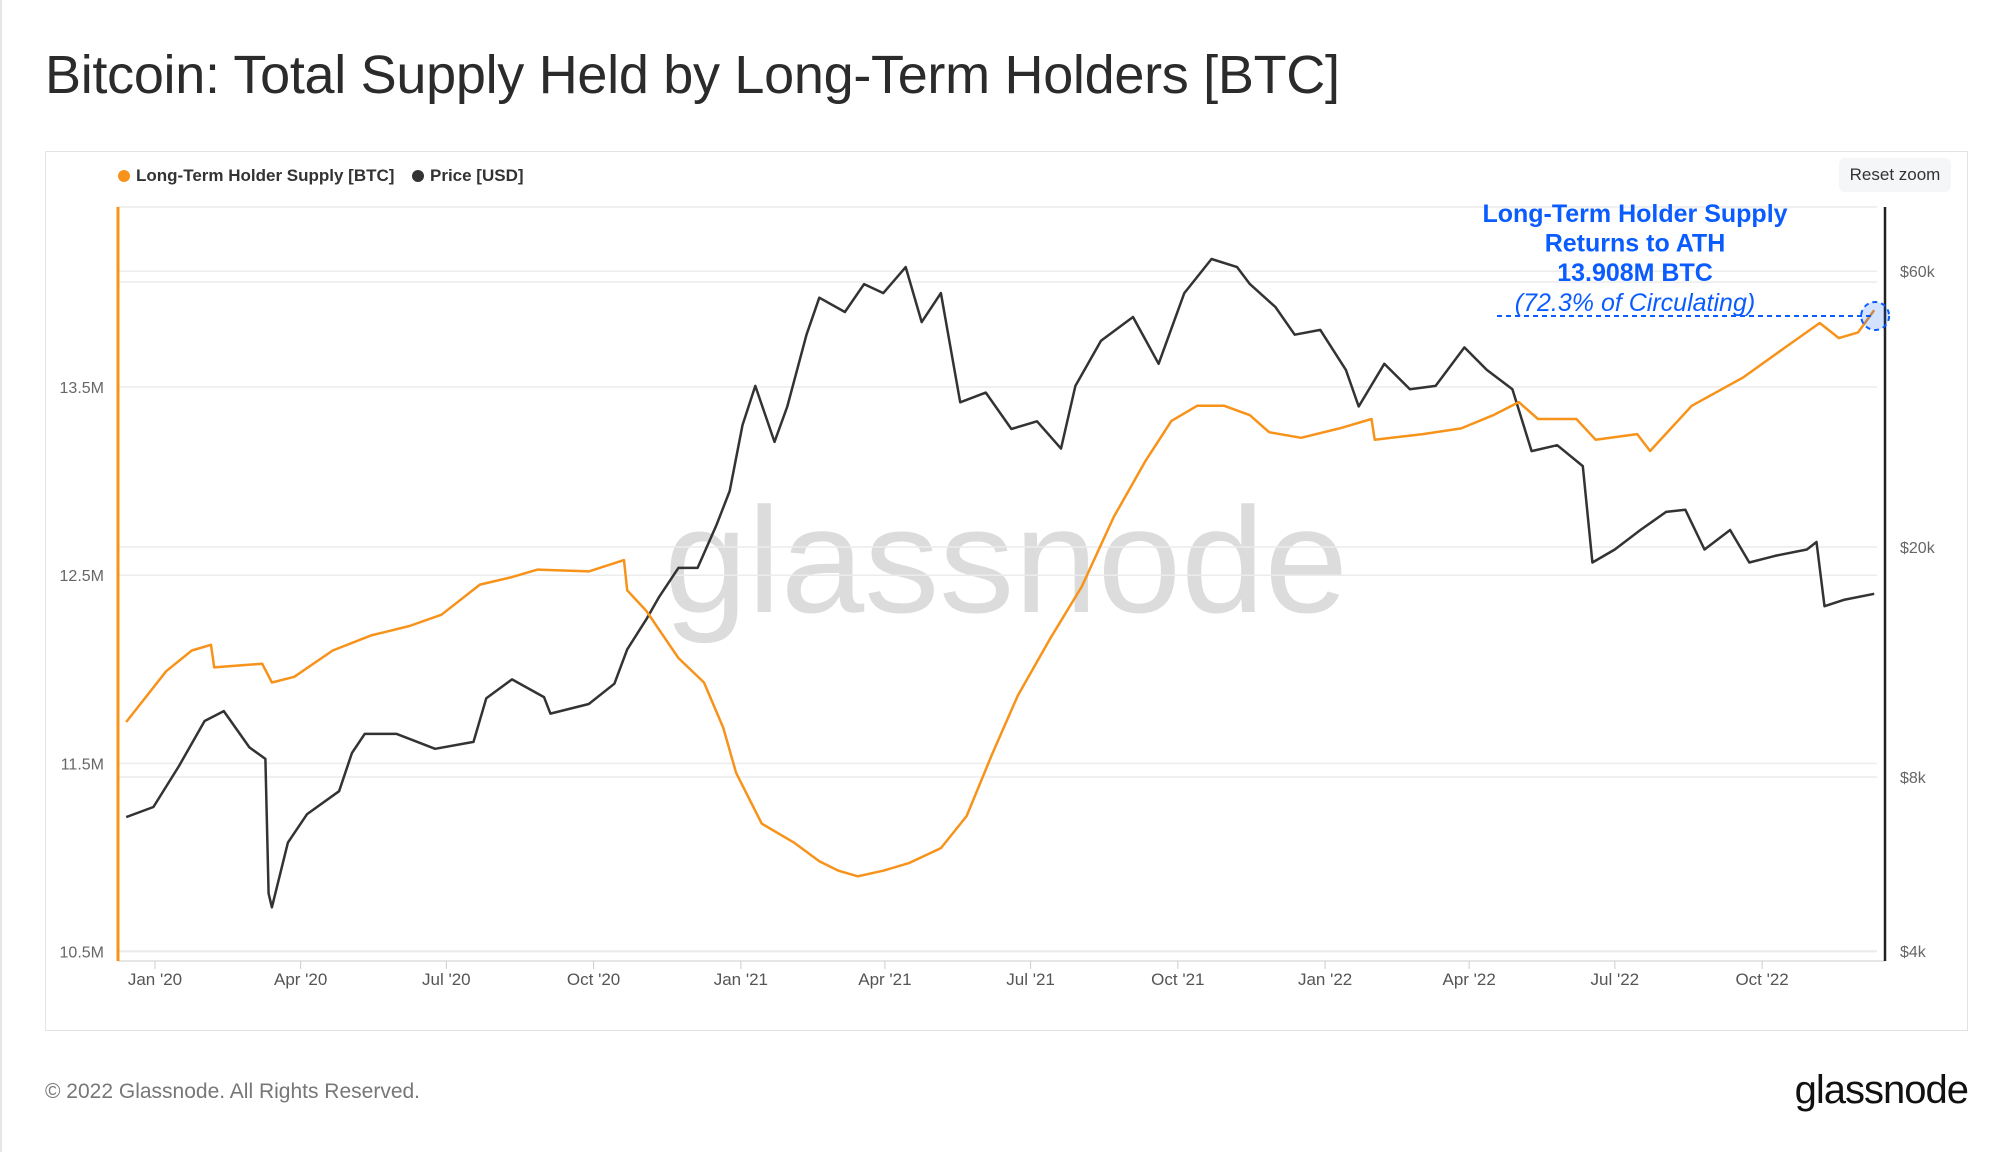 This screenshot has height=1152, width=2000. I want to click on watermark: glassnode, so click(1006, 560).